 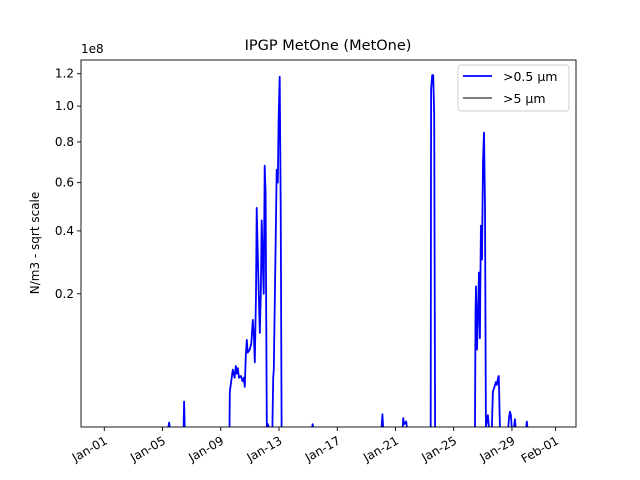 I want to click on legend: >0.5 µm >5 µm, so click(x=513, y=88).